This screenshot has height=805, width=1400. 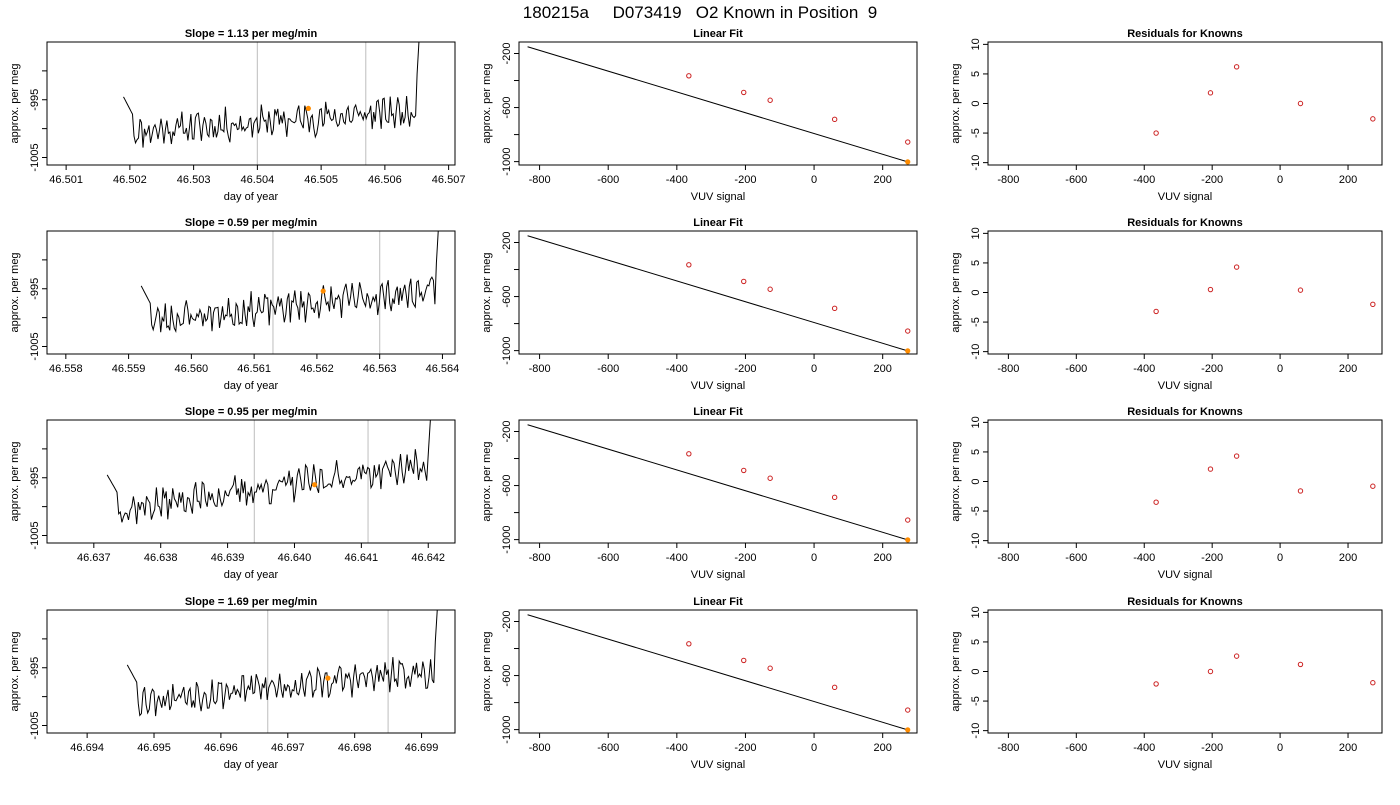 I want to click on x-tick-label: 46.695, so click(x=154, y=748).